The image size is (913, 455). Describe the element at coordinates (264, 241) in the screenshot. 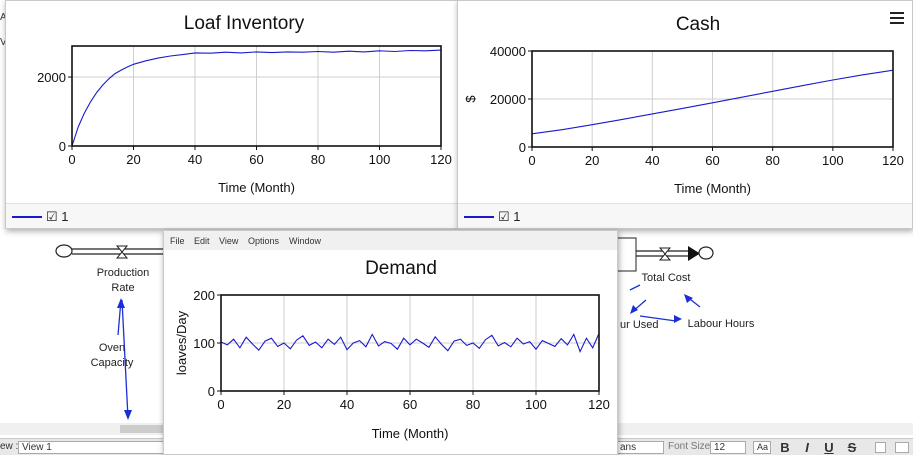

I see `menu-options: Options` at that location.